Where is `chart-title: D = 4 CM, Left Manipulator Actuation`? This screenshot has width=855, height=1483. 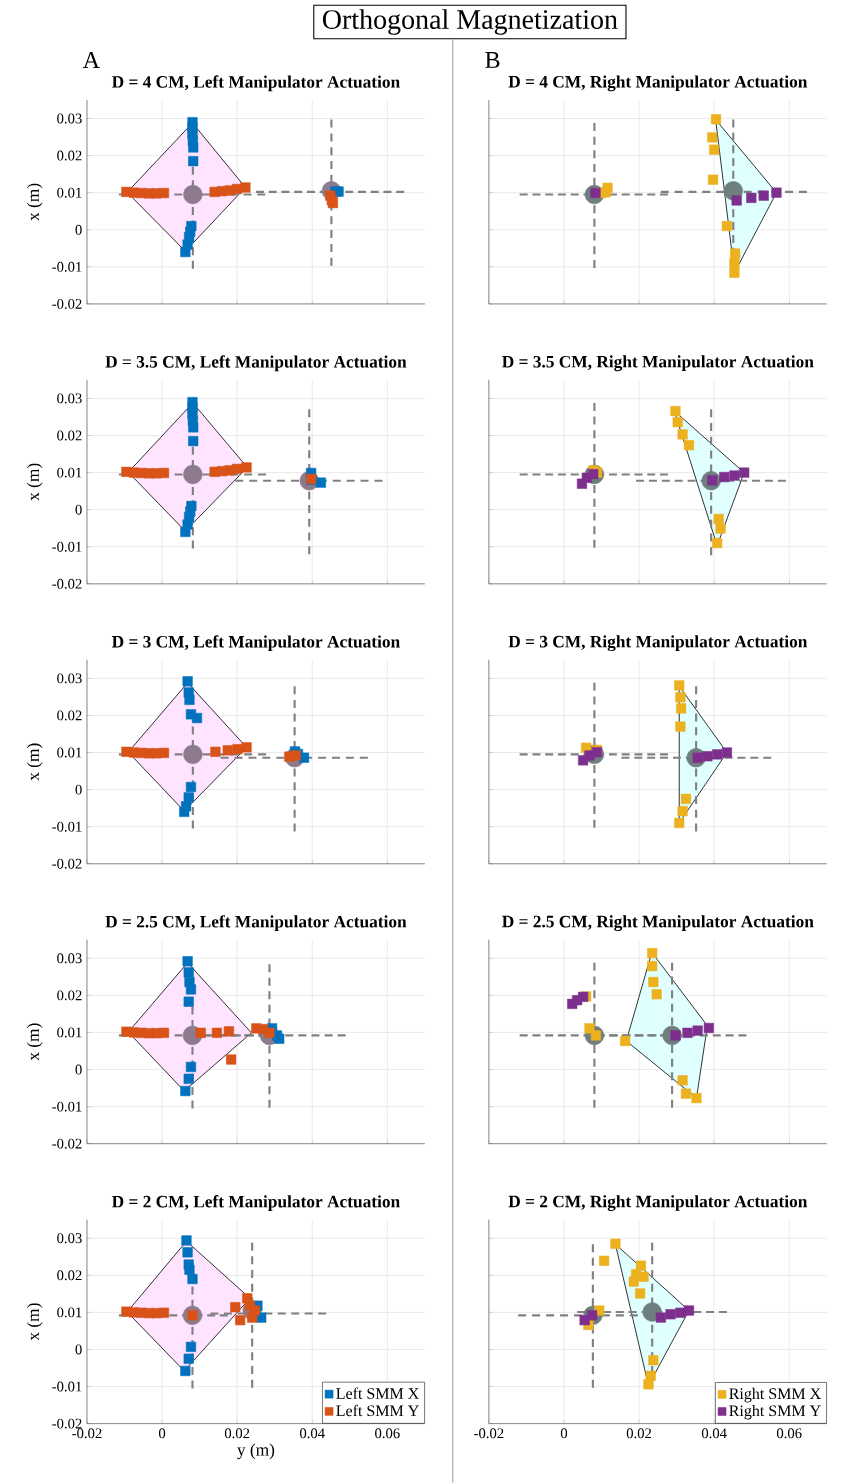 chart-title: D = 4 CM, Left Manipulator Actuation is located at coordinates (256, 83).